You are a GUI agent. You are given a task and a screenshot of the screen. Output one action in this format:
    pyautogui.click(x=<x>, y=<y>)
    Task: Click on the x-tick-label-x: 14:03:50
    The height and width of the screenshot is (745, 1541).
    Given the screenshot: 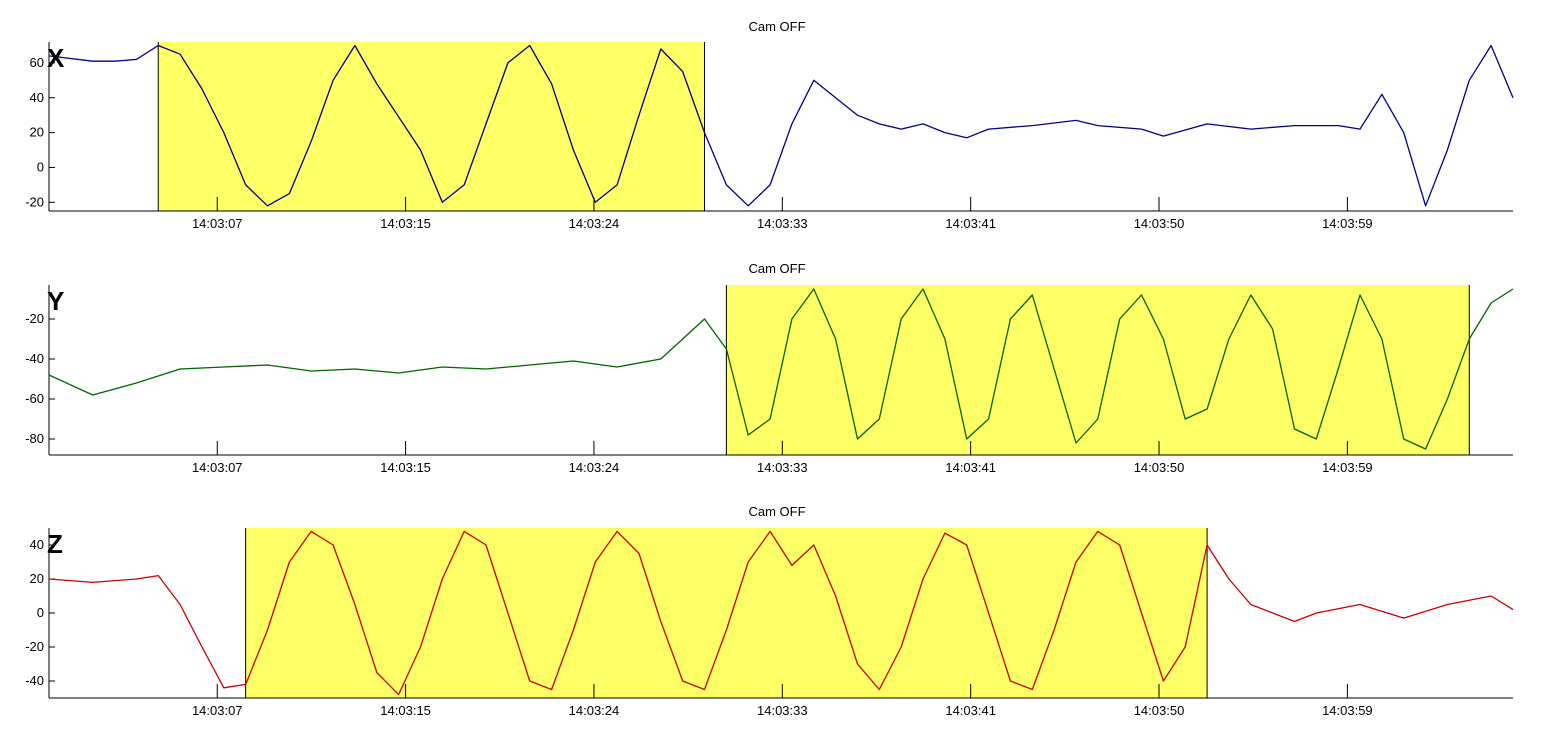 What is the action you would take?
    pyautogui.click(x=1159, y=223)
    